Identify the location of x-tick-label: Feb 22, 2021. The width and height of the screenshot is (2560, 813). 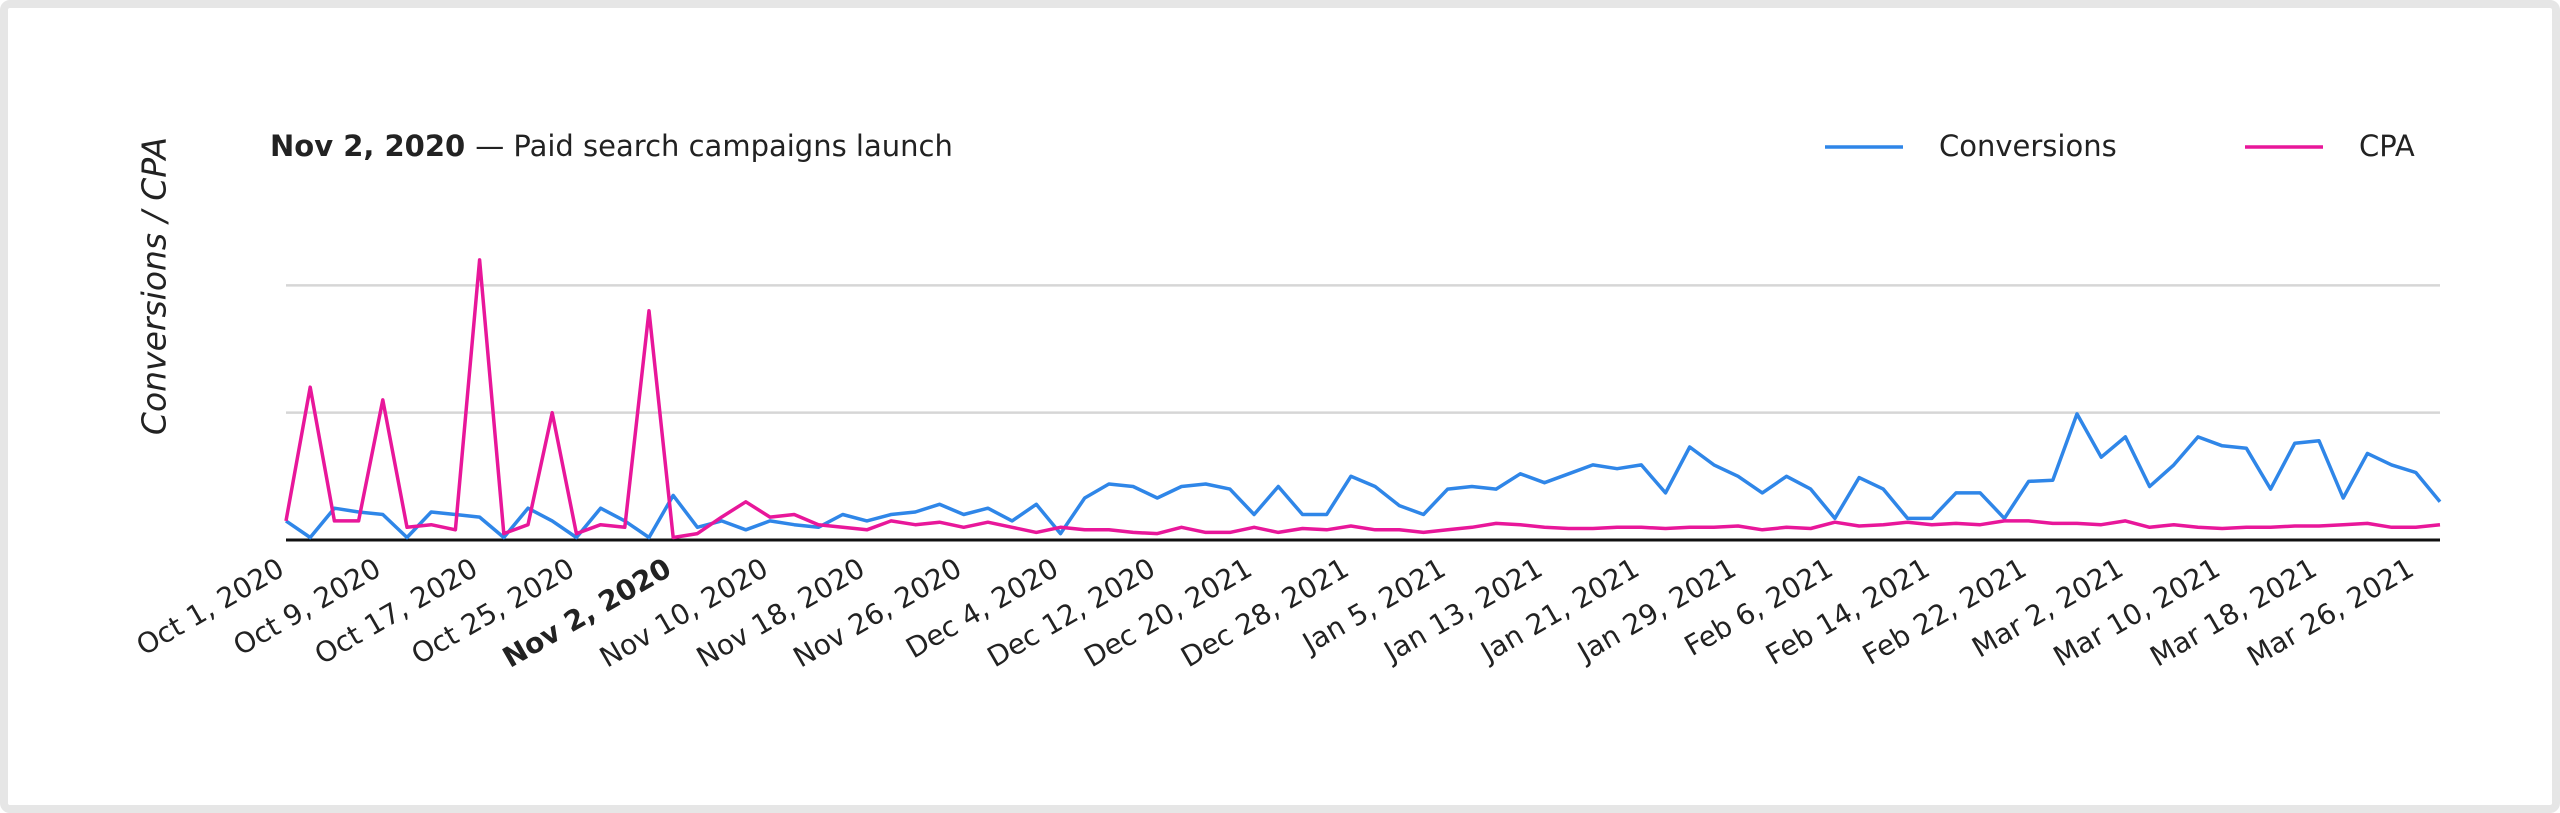
(1944, 611).